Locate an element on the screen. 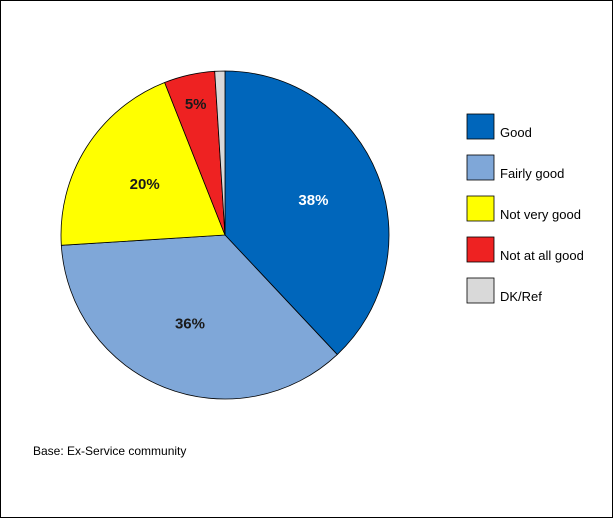 The image size is (613, 518). legend-swatch-not-very-good is located at coordinates (480, 208).